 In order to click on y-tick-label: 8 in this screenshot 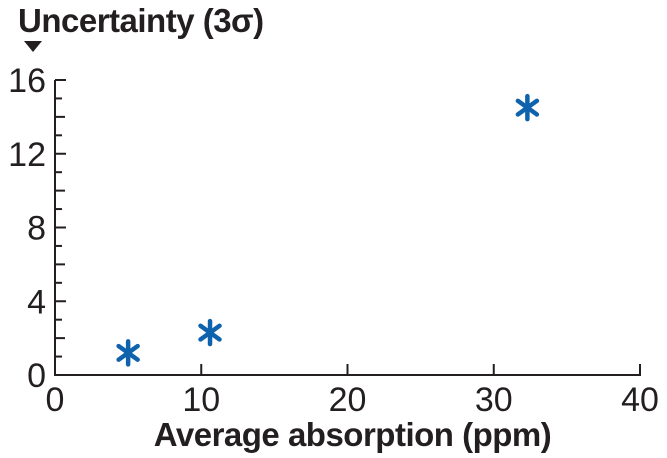, I will do `click(36, 229)`.